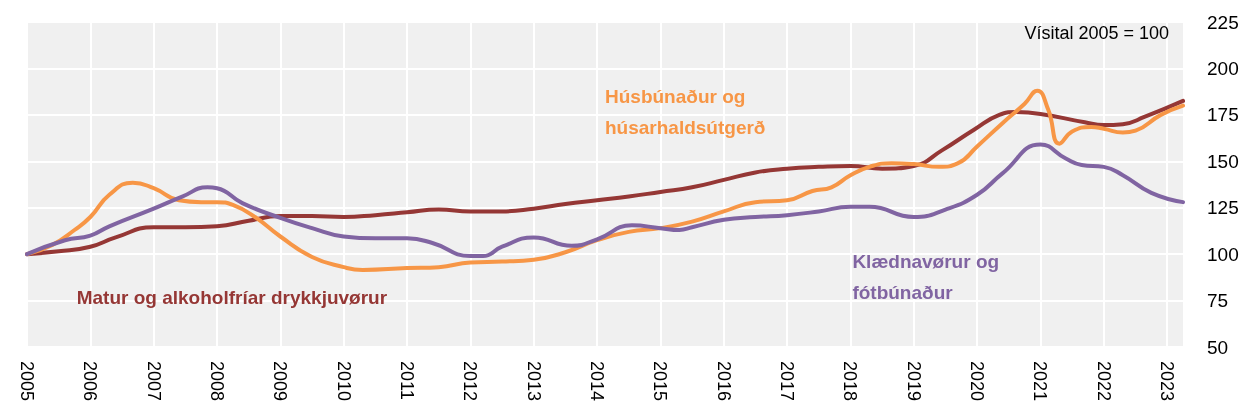  Describe the element at coordinates (1096, 33) in the screenshot. I see `annotation: Vísital 2005 = 100` at that location.